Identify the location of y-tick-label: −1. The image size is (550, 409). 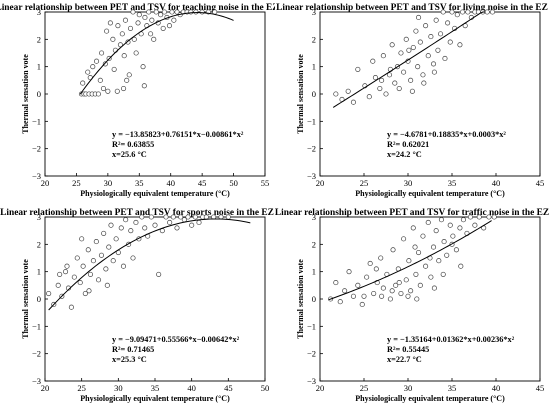
(36, 326).